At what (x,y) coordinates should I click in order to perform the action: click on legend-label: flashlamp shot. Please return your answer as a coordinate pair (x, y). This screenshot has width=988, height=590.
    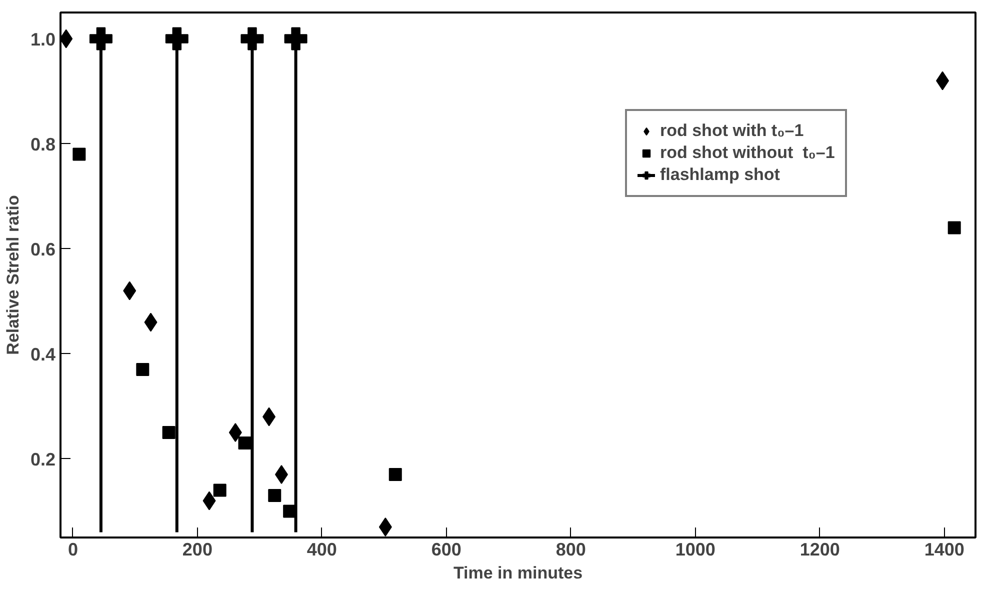
    Looking at the image, I should click on (720, 175).